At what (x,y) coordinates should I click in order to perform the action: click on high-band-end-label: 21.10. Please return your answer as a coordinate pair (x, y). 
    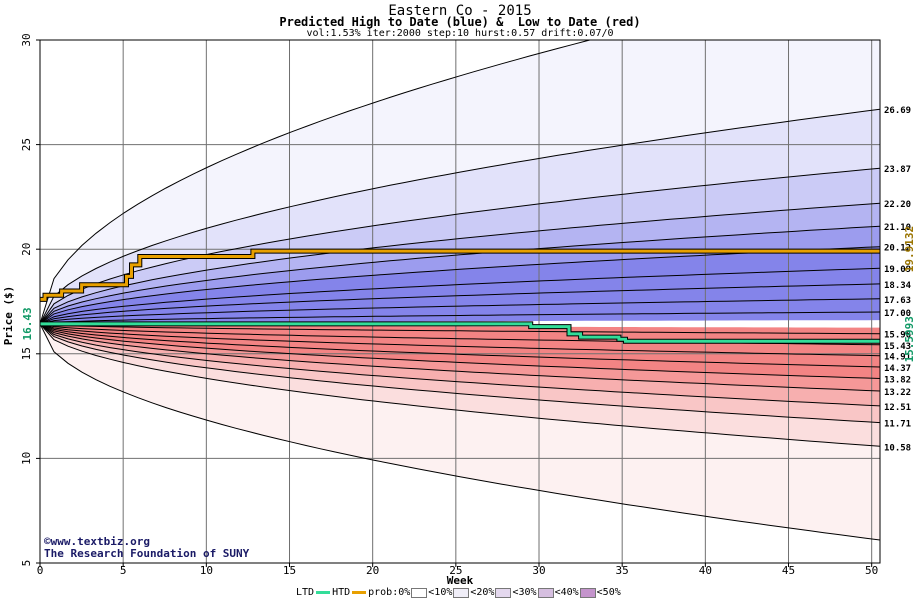
    Looking at the image, I should click on (897, 228).